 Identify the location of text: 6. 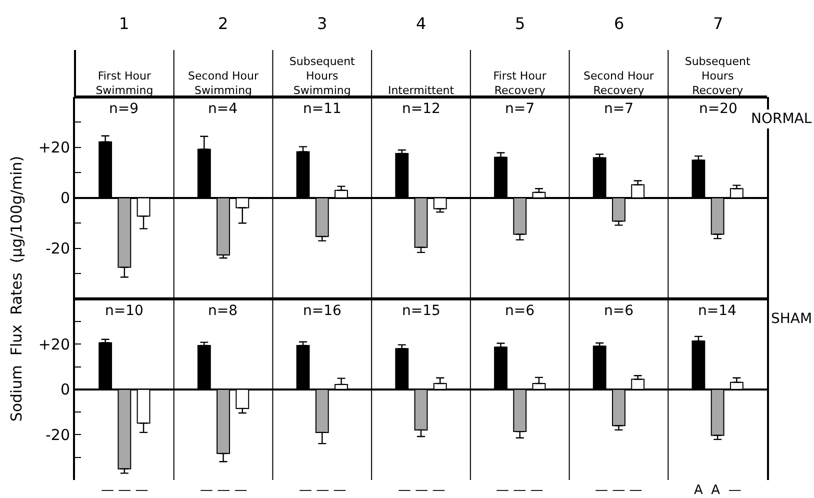
(619, 23).